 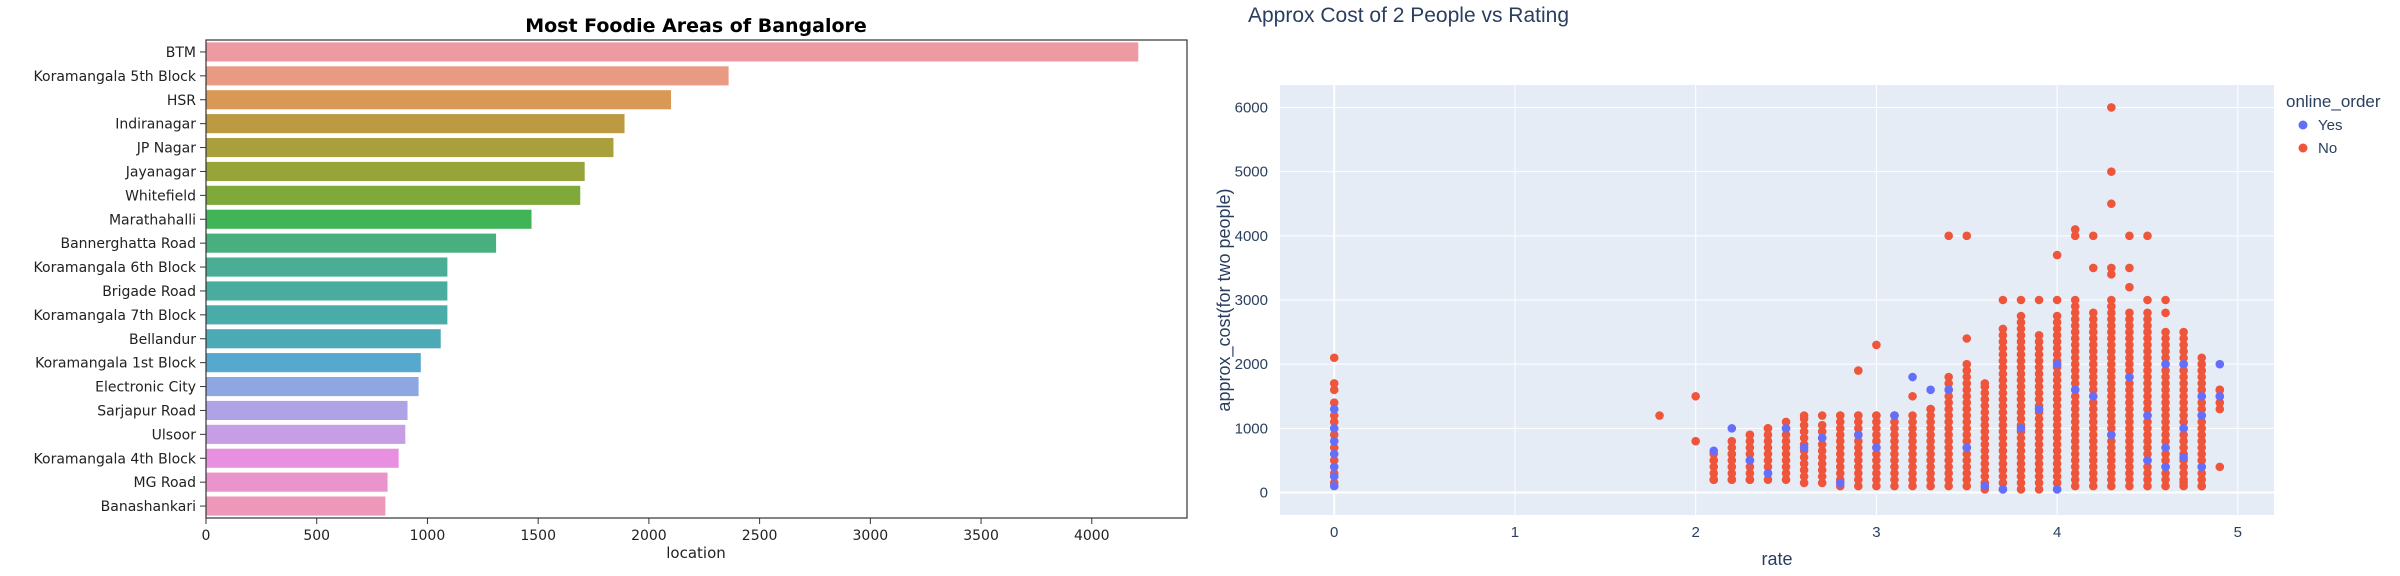 I want to click on scatter-y-tick-label: 6000, so click(x=1251, y=107).